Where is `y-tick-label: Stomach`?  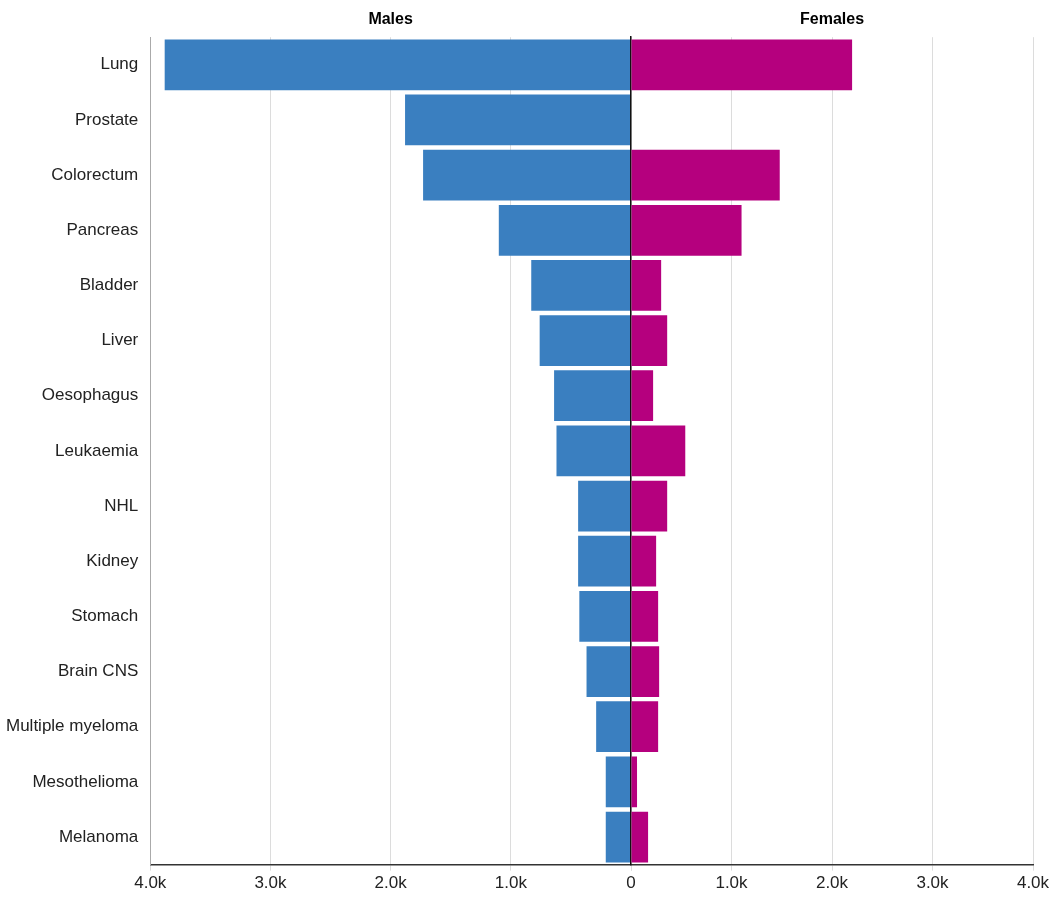
y-tick-label: Stomach is located at coordinates (105, 616).